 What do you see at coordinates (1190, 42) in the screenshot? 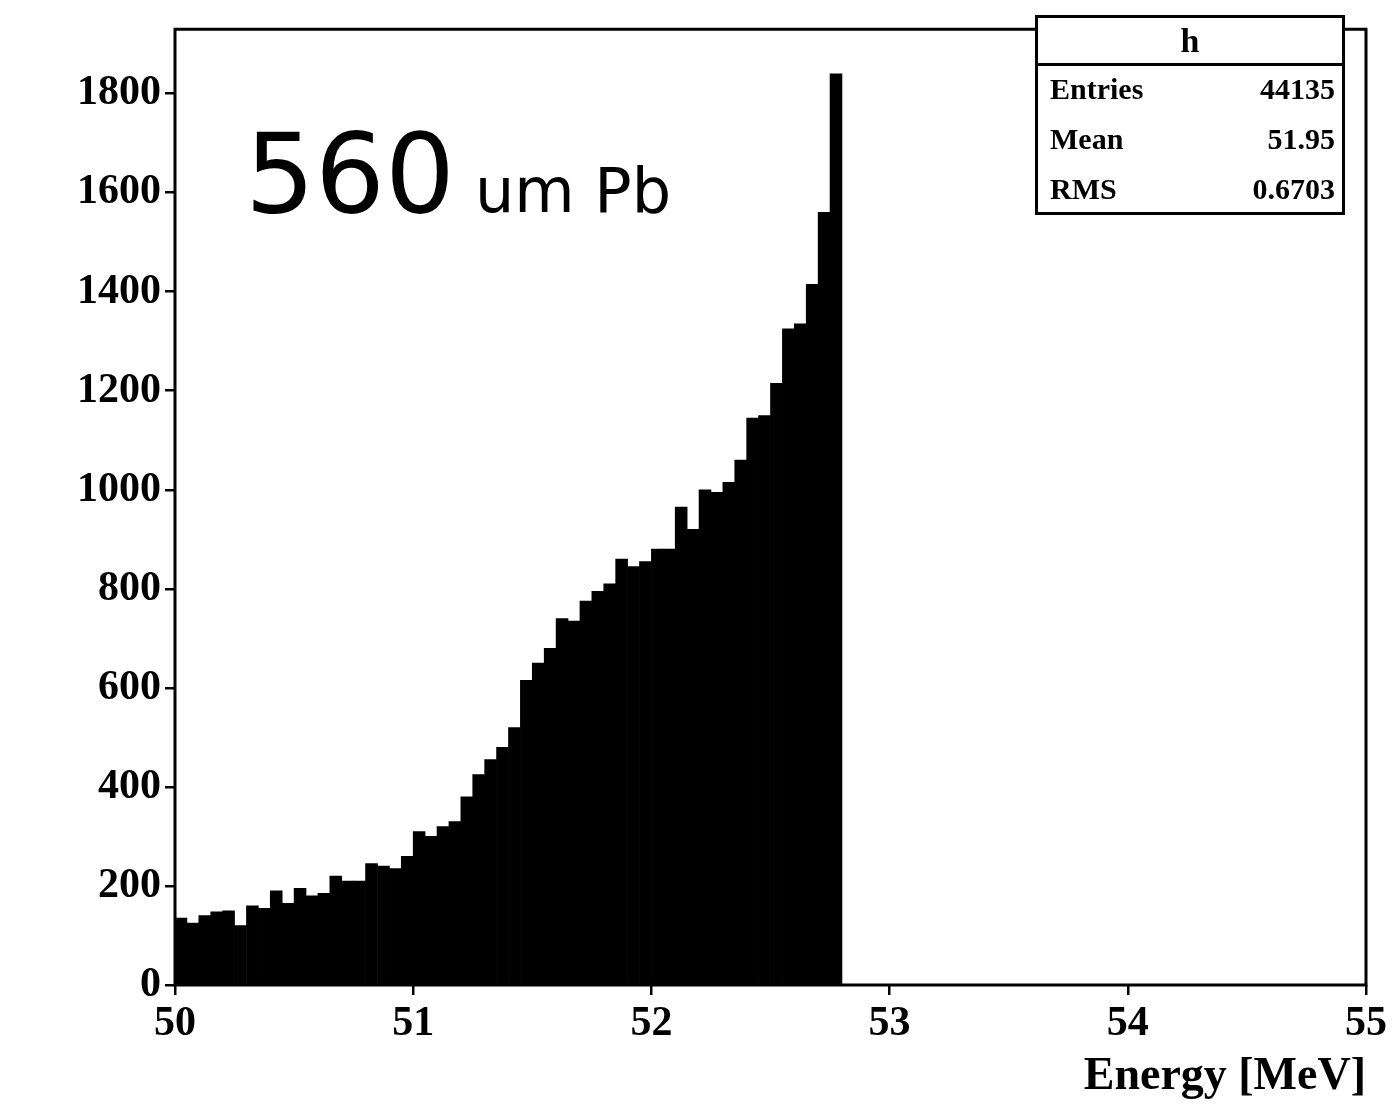
I see `annotation: h` at bounding box center [1190, 42].